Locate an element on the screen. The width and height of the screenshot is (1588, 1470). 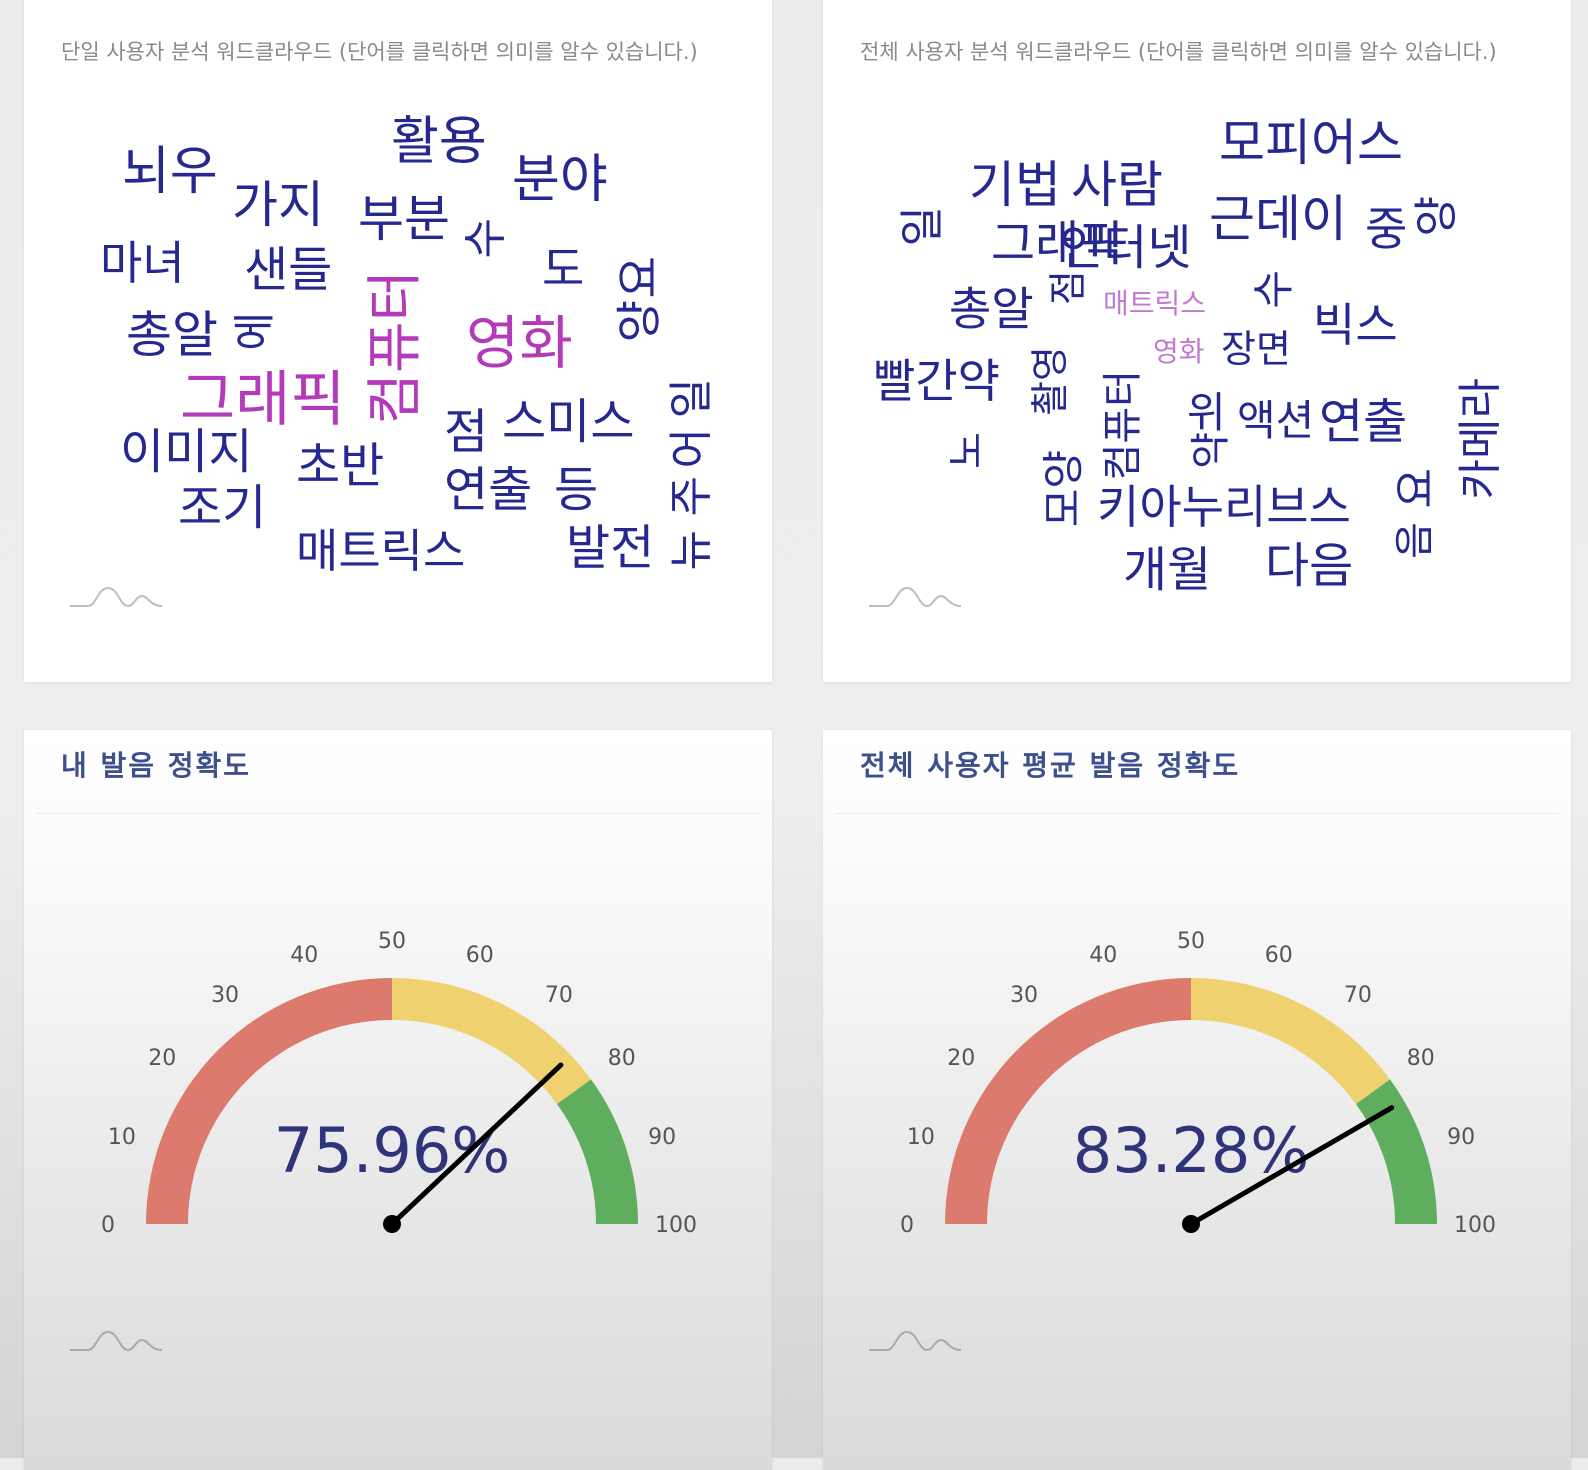
gauge-tick-label: 40 is located at coordinates (304, 955).